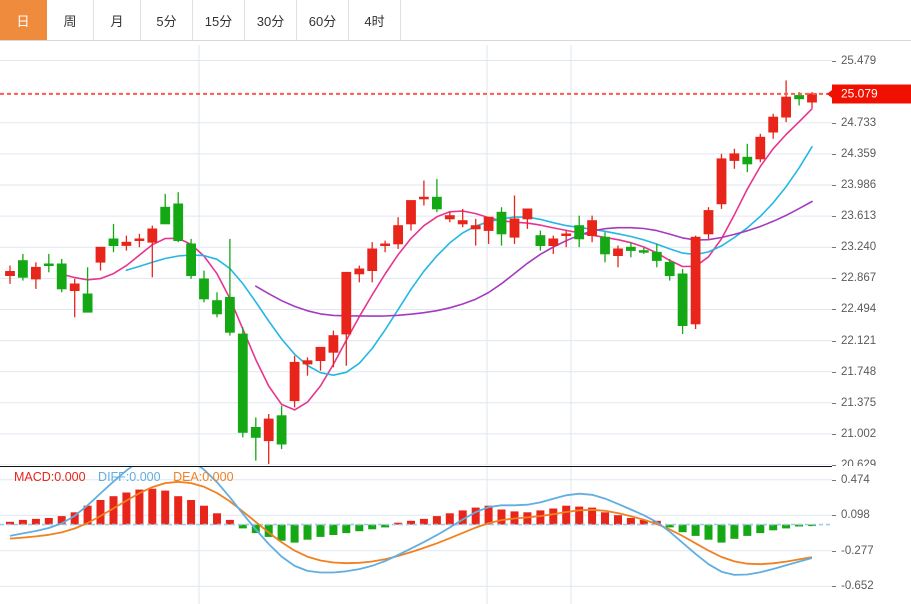  I want to click on price-axis-label: 22.867, so click(859, 278).